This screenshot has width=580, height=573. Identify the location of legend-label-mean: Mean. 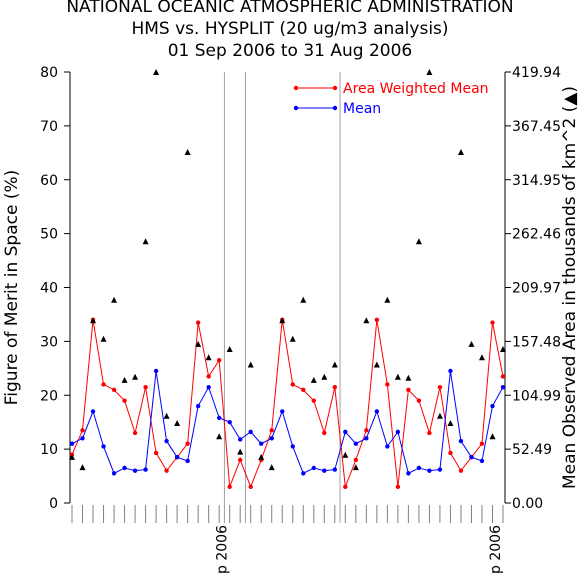
(362, 109).